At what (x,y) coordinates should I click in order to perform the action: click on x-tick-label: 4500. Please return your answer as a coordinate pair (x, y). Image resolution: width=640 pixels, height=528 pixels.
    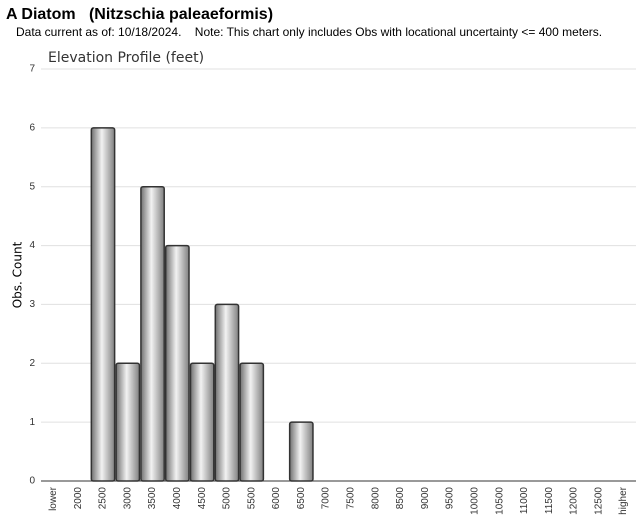
    Looking at the image, I should click on (202, 498).